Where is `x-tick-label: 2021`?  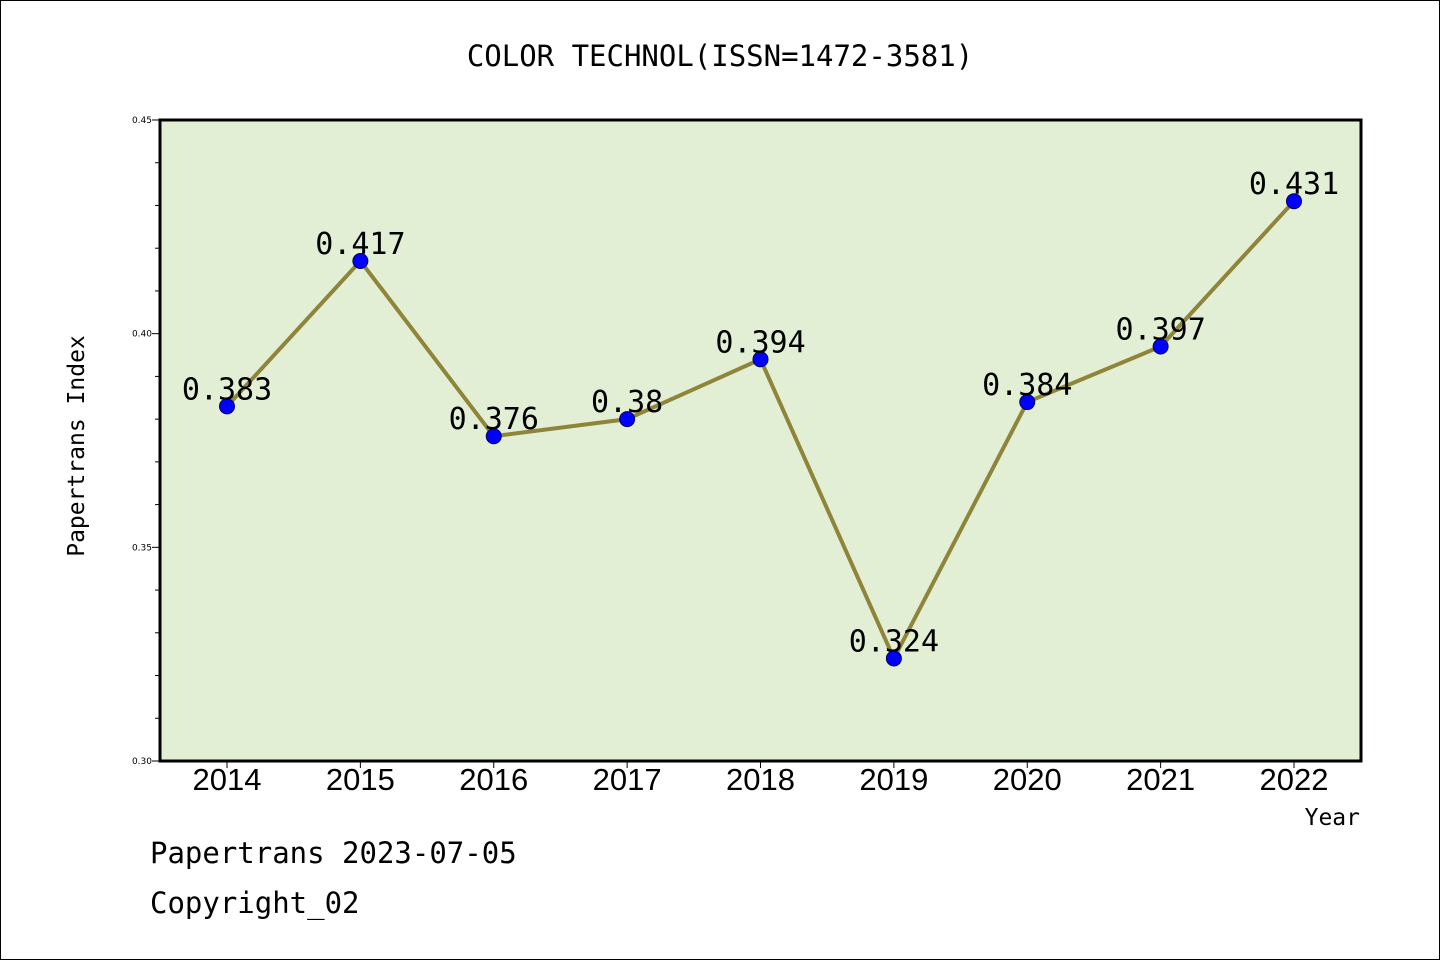
x-tick-label: 2021 is located at coordinates (1160, 779).